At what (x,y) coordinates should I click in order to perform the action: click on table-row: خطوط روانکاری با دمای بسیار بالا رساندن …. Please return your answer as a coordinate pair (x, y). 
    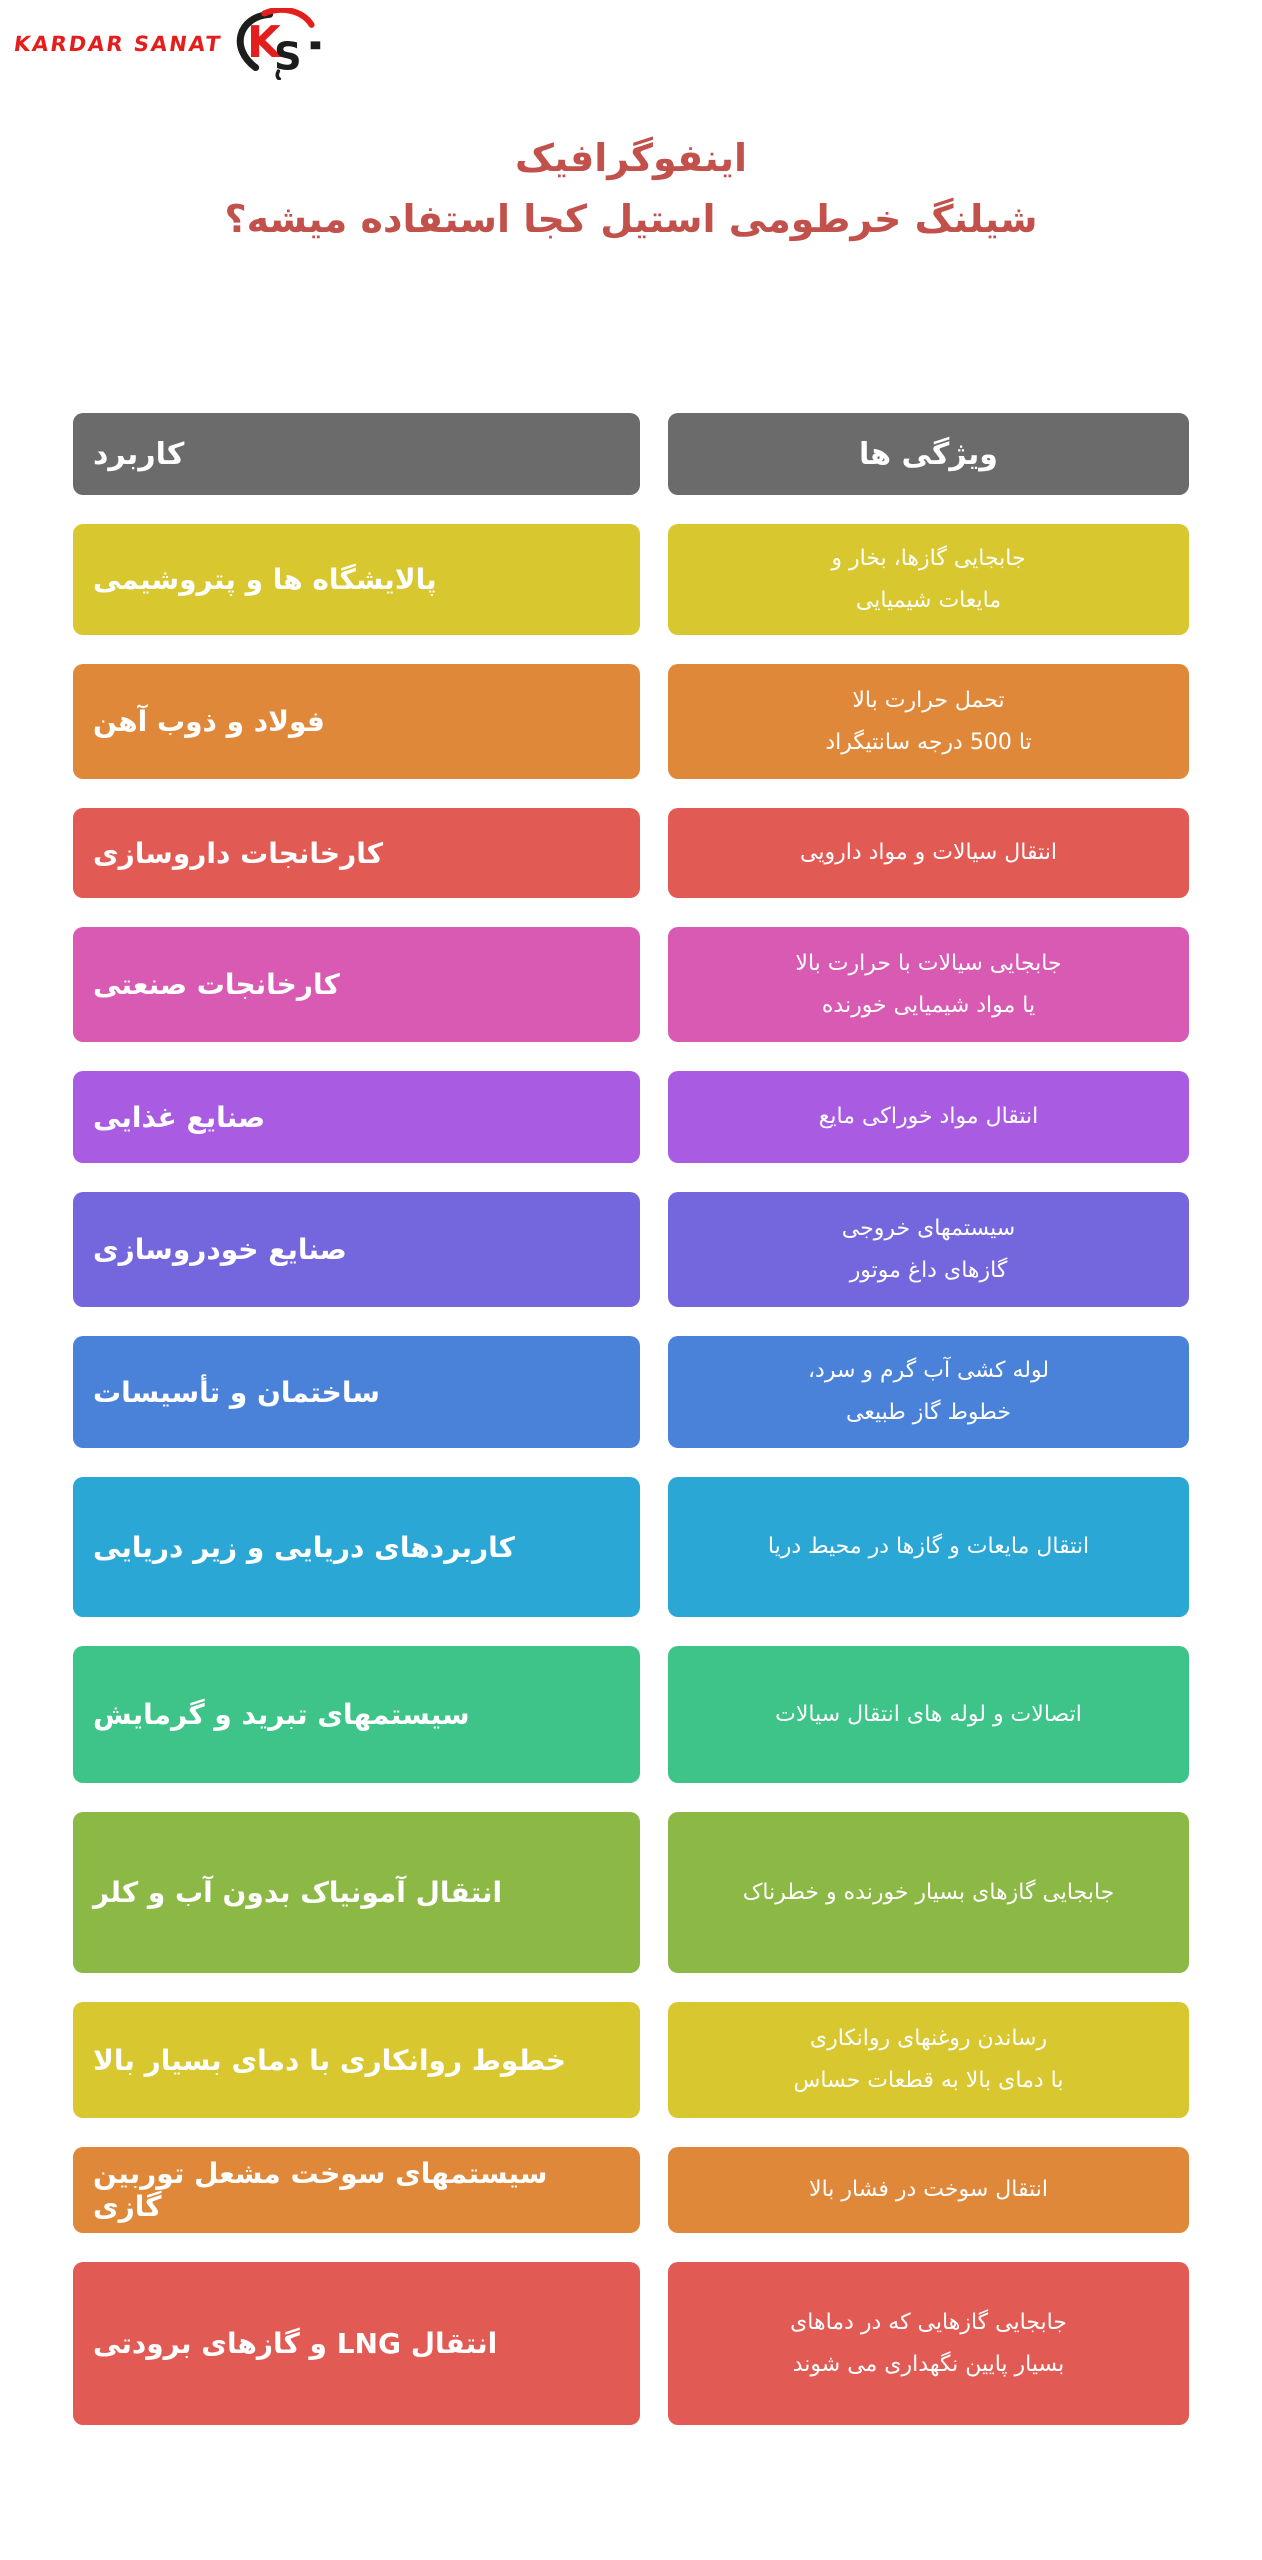
    Looking at the image, I should click on (631, 2060).